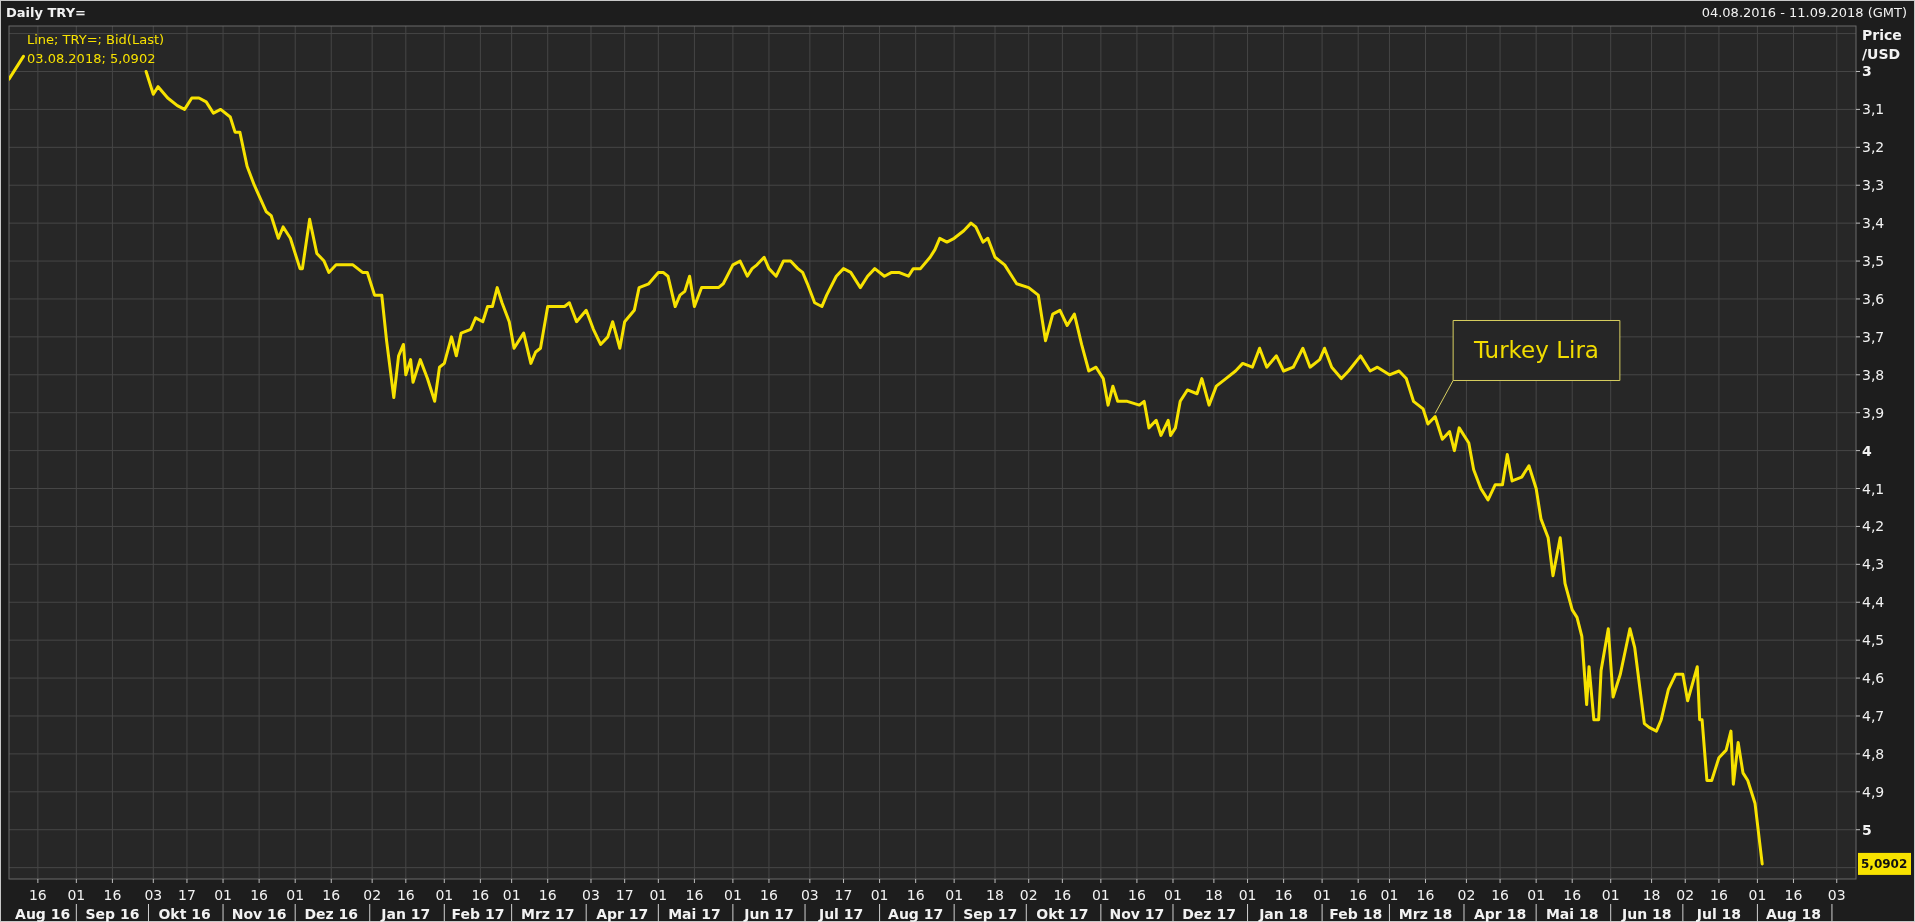 The height and width of the screenshot is (922, 1915). Describe the element at coordinates (1873, 261) in the screenshot. I see `y-tick-label: 3,5` at that location.